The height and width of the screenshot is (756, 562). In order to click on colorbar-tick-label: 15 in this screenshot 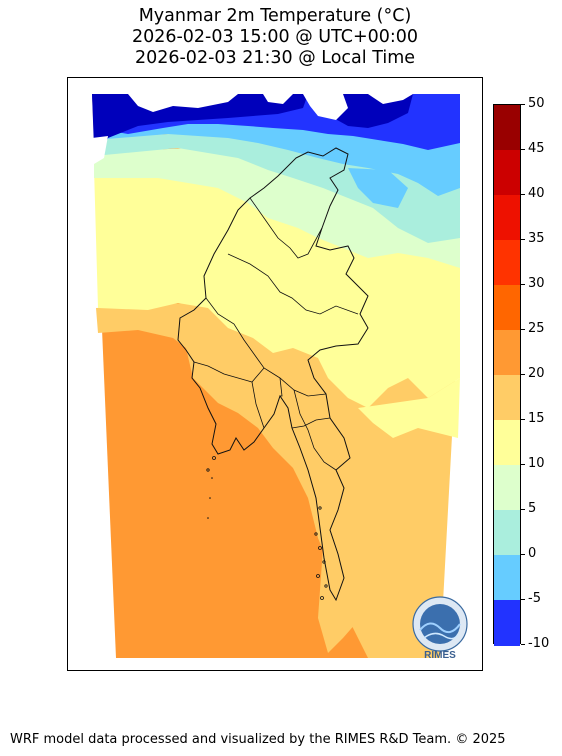, I will do `click(536, 418)`.